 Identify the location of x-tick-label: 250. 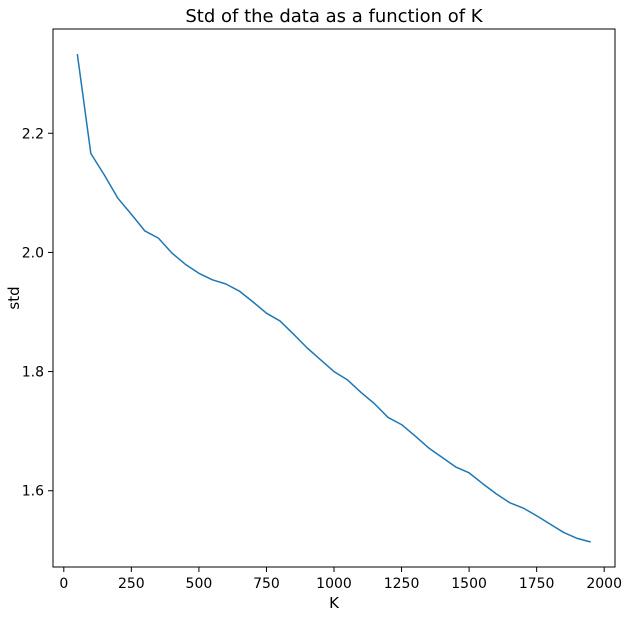
(131, 584).